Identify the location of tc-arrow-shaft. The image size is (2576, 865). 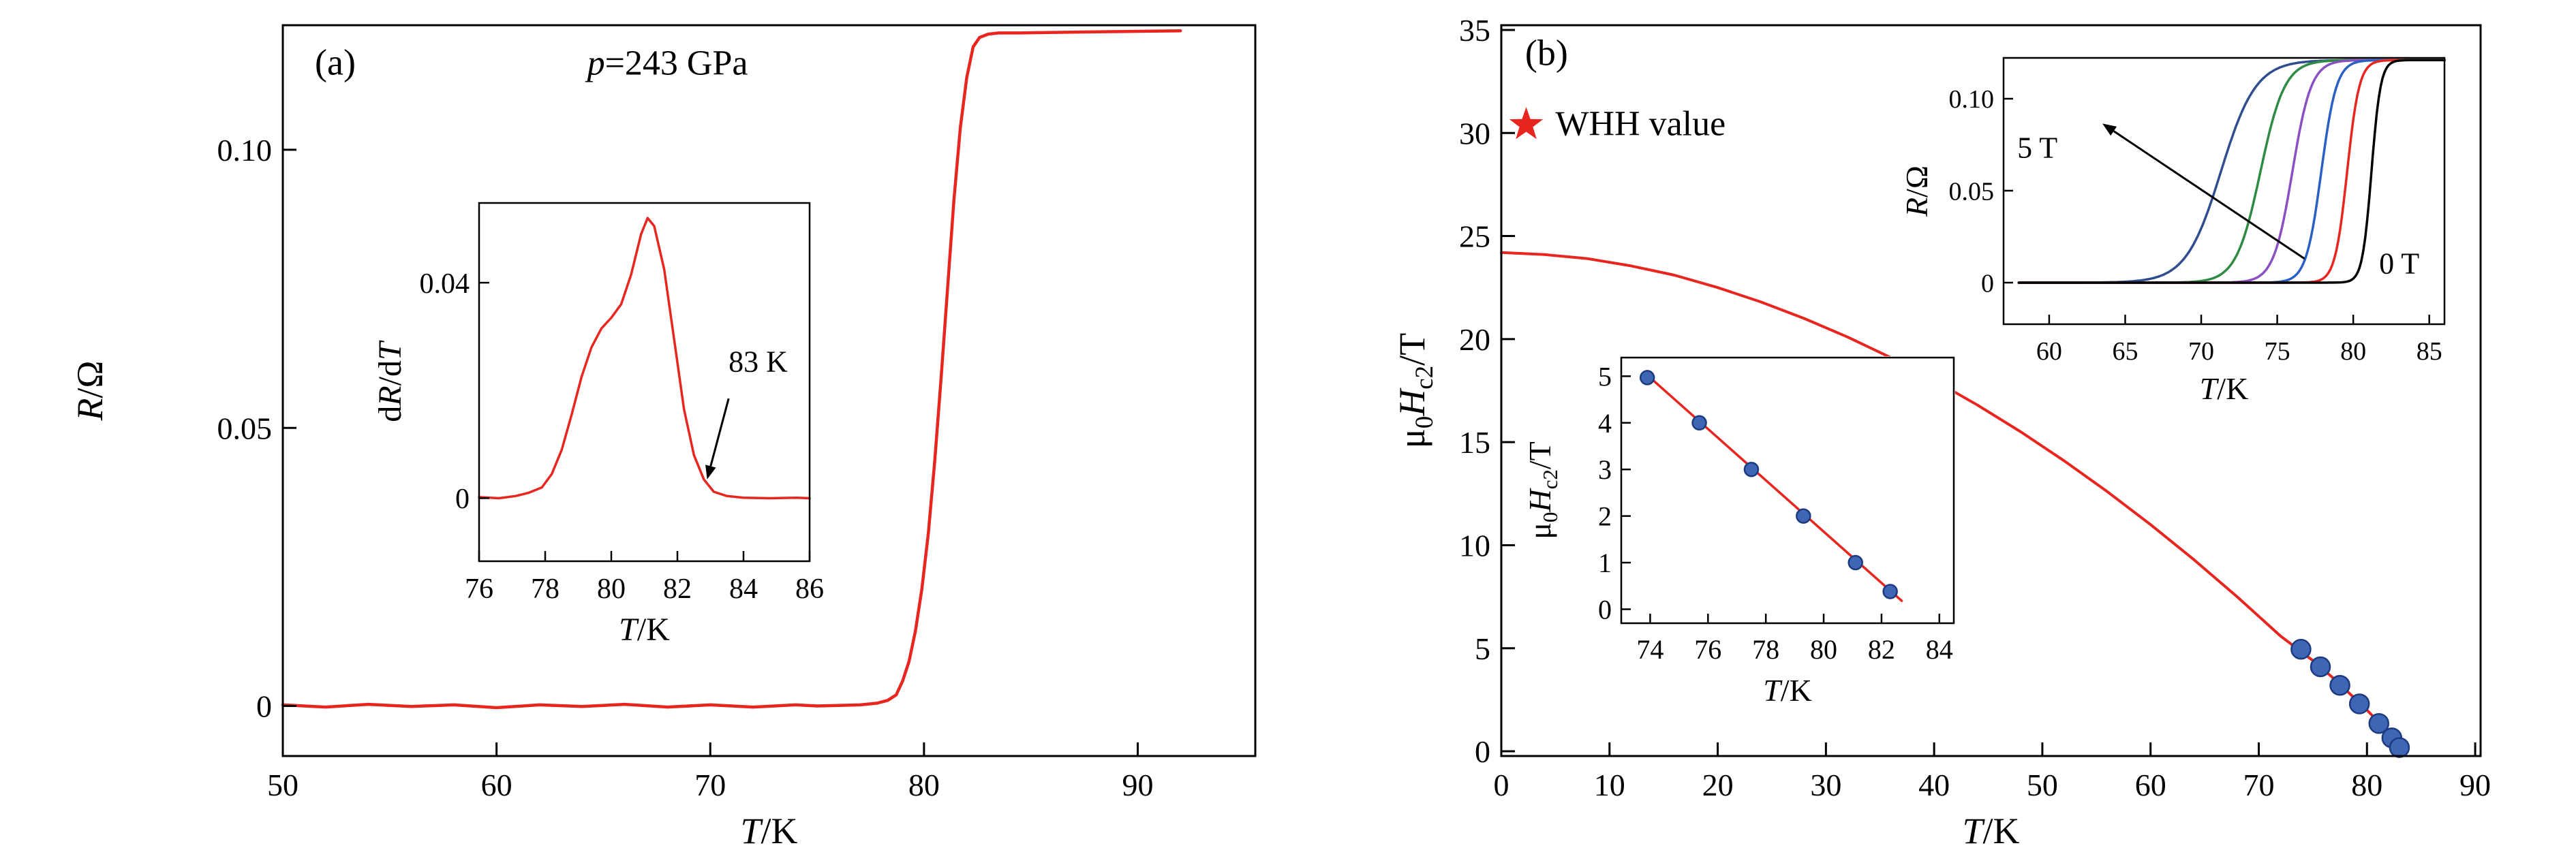
(720, 432).